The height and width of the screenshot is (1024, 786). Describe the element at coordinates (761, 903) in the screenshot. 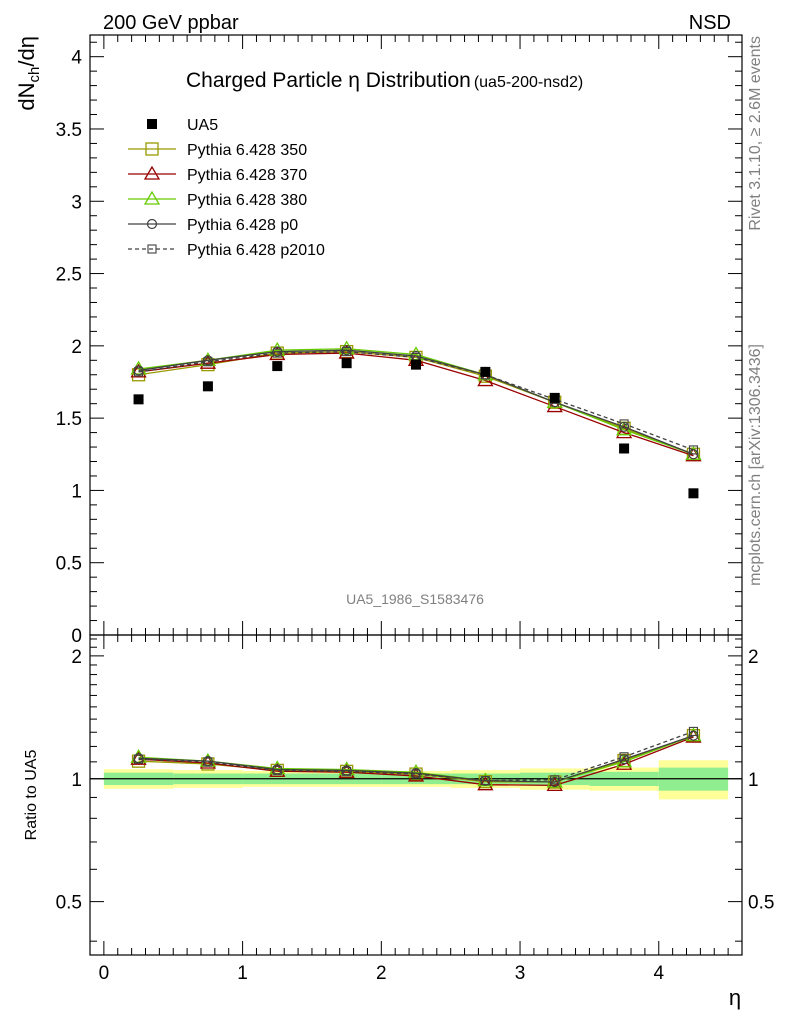

I see `y-ratio-tick-label-right: 0.5` at that location.